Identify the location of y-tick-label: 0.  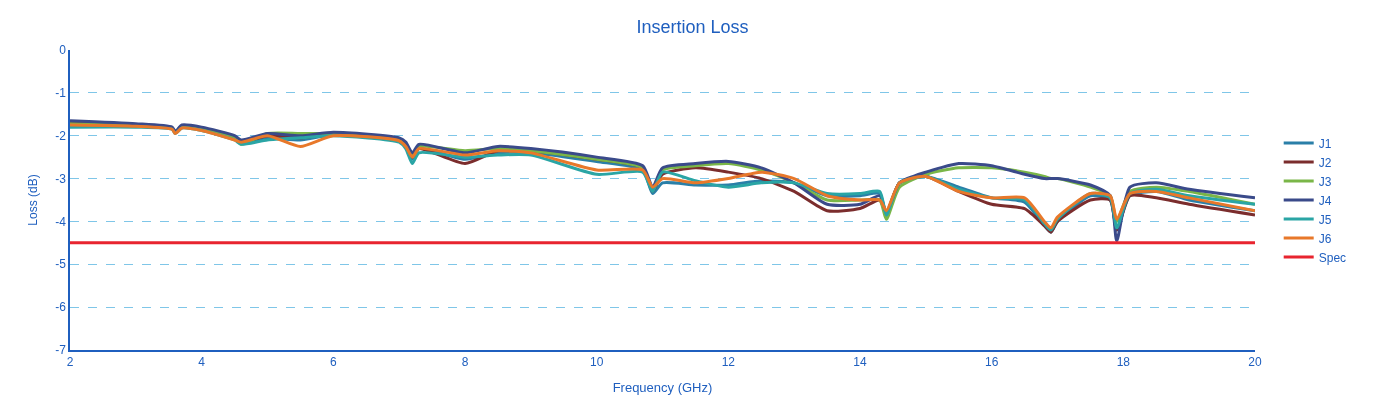
(63, 50).